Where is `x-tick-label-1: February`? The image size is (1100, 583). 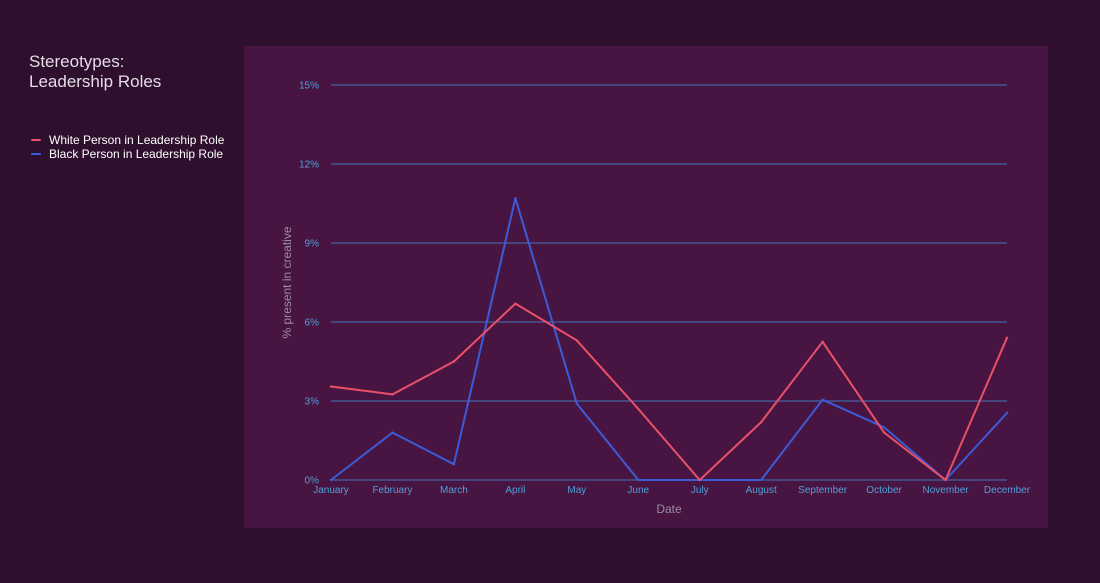 x-tick-label-1: February is located at coordinates (392, 490).